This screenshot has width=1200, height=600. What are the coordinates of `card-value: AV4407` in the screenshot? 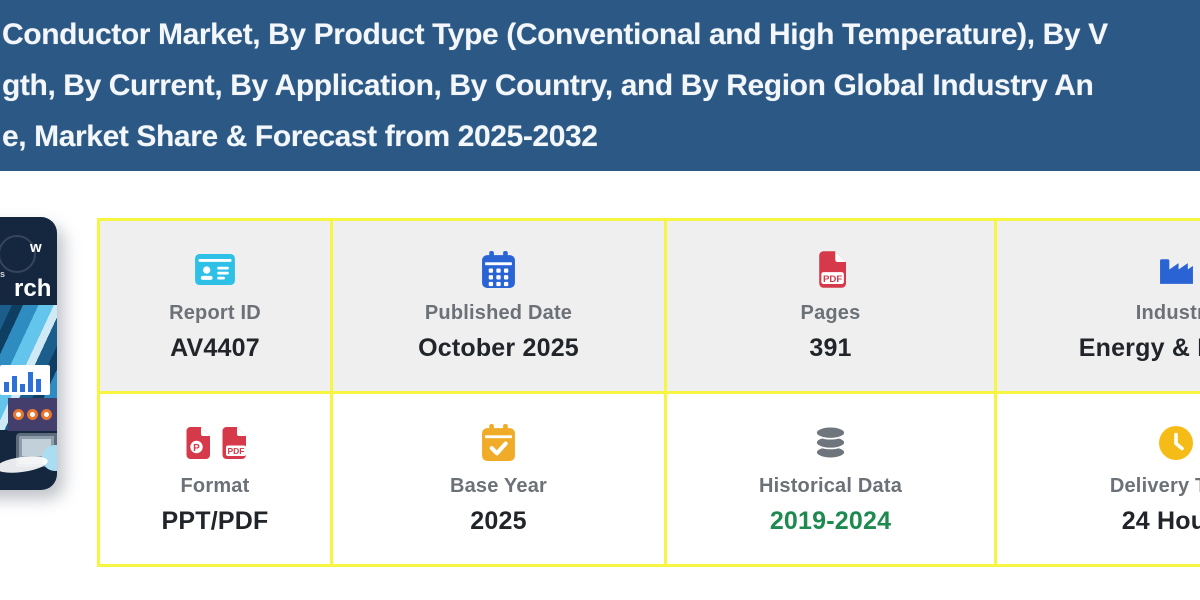 It's located at (215, 347).